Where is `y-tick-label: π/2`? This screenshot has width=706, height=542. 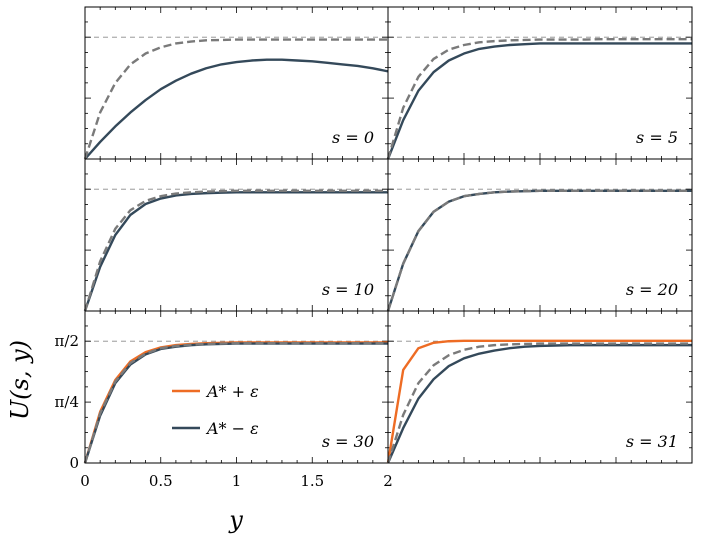
y-tick-label: π/2 is located at coordinates (67, 341).